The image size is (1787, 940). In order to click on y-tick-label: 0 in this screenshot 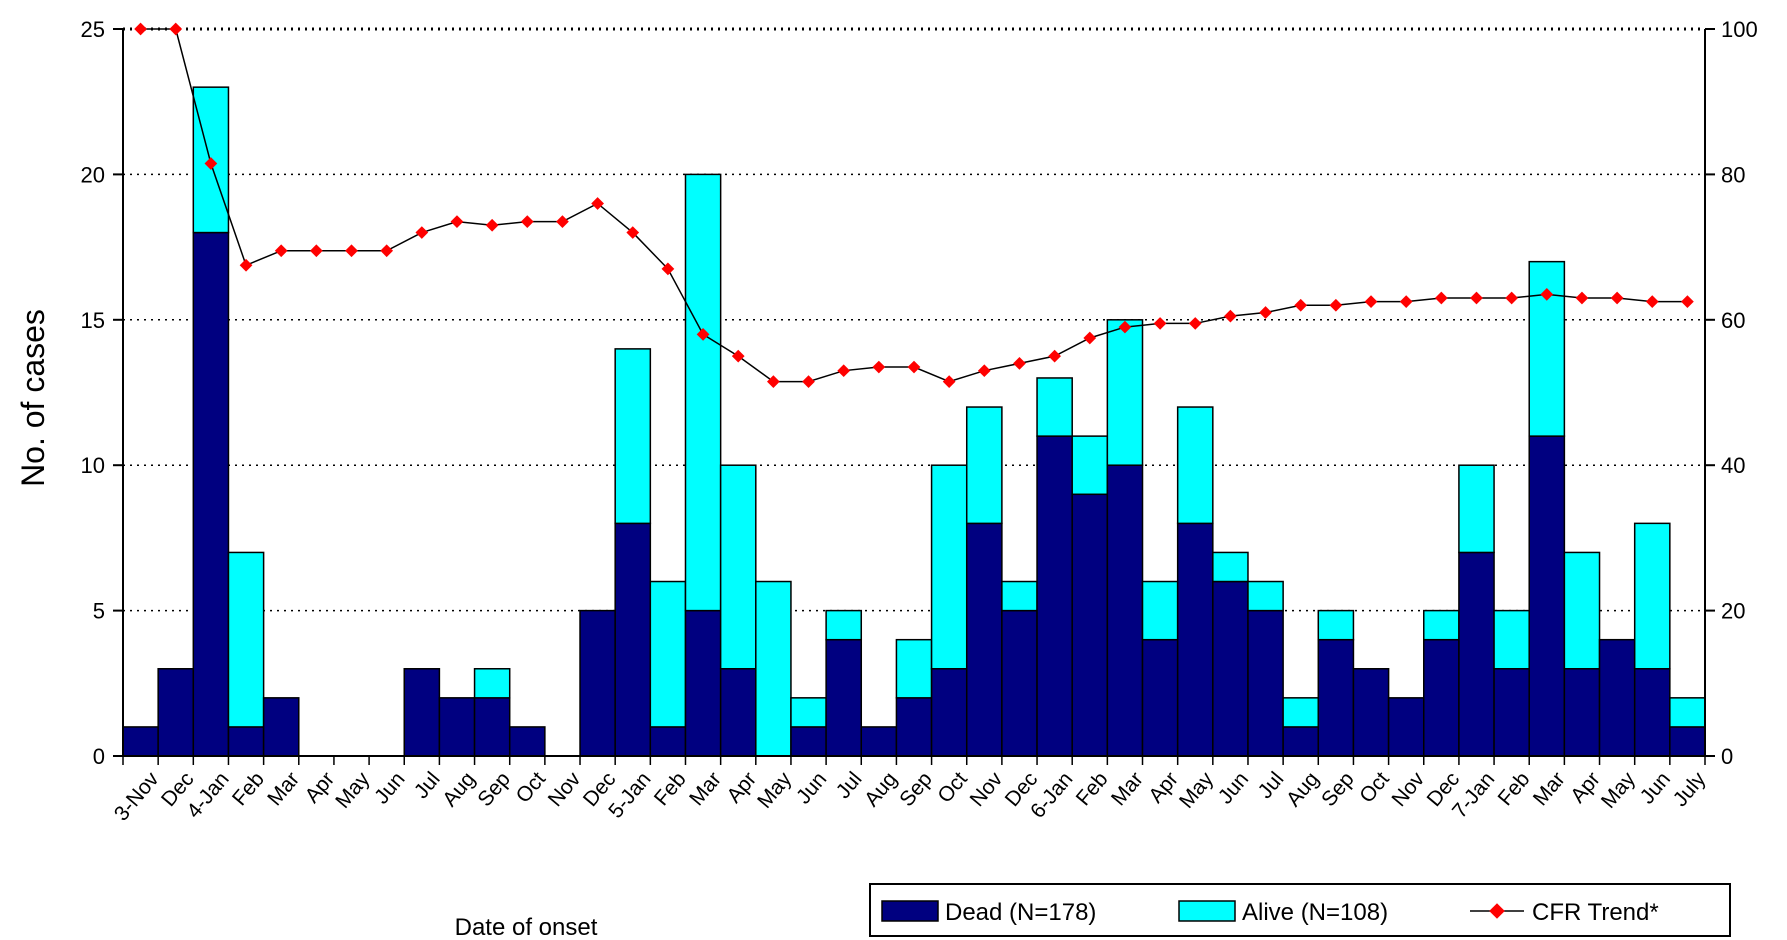, I will do `click(99, 756)`.